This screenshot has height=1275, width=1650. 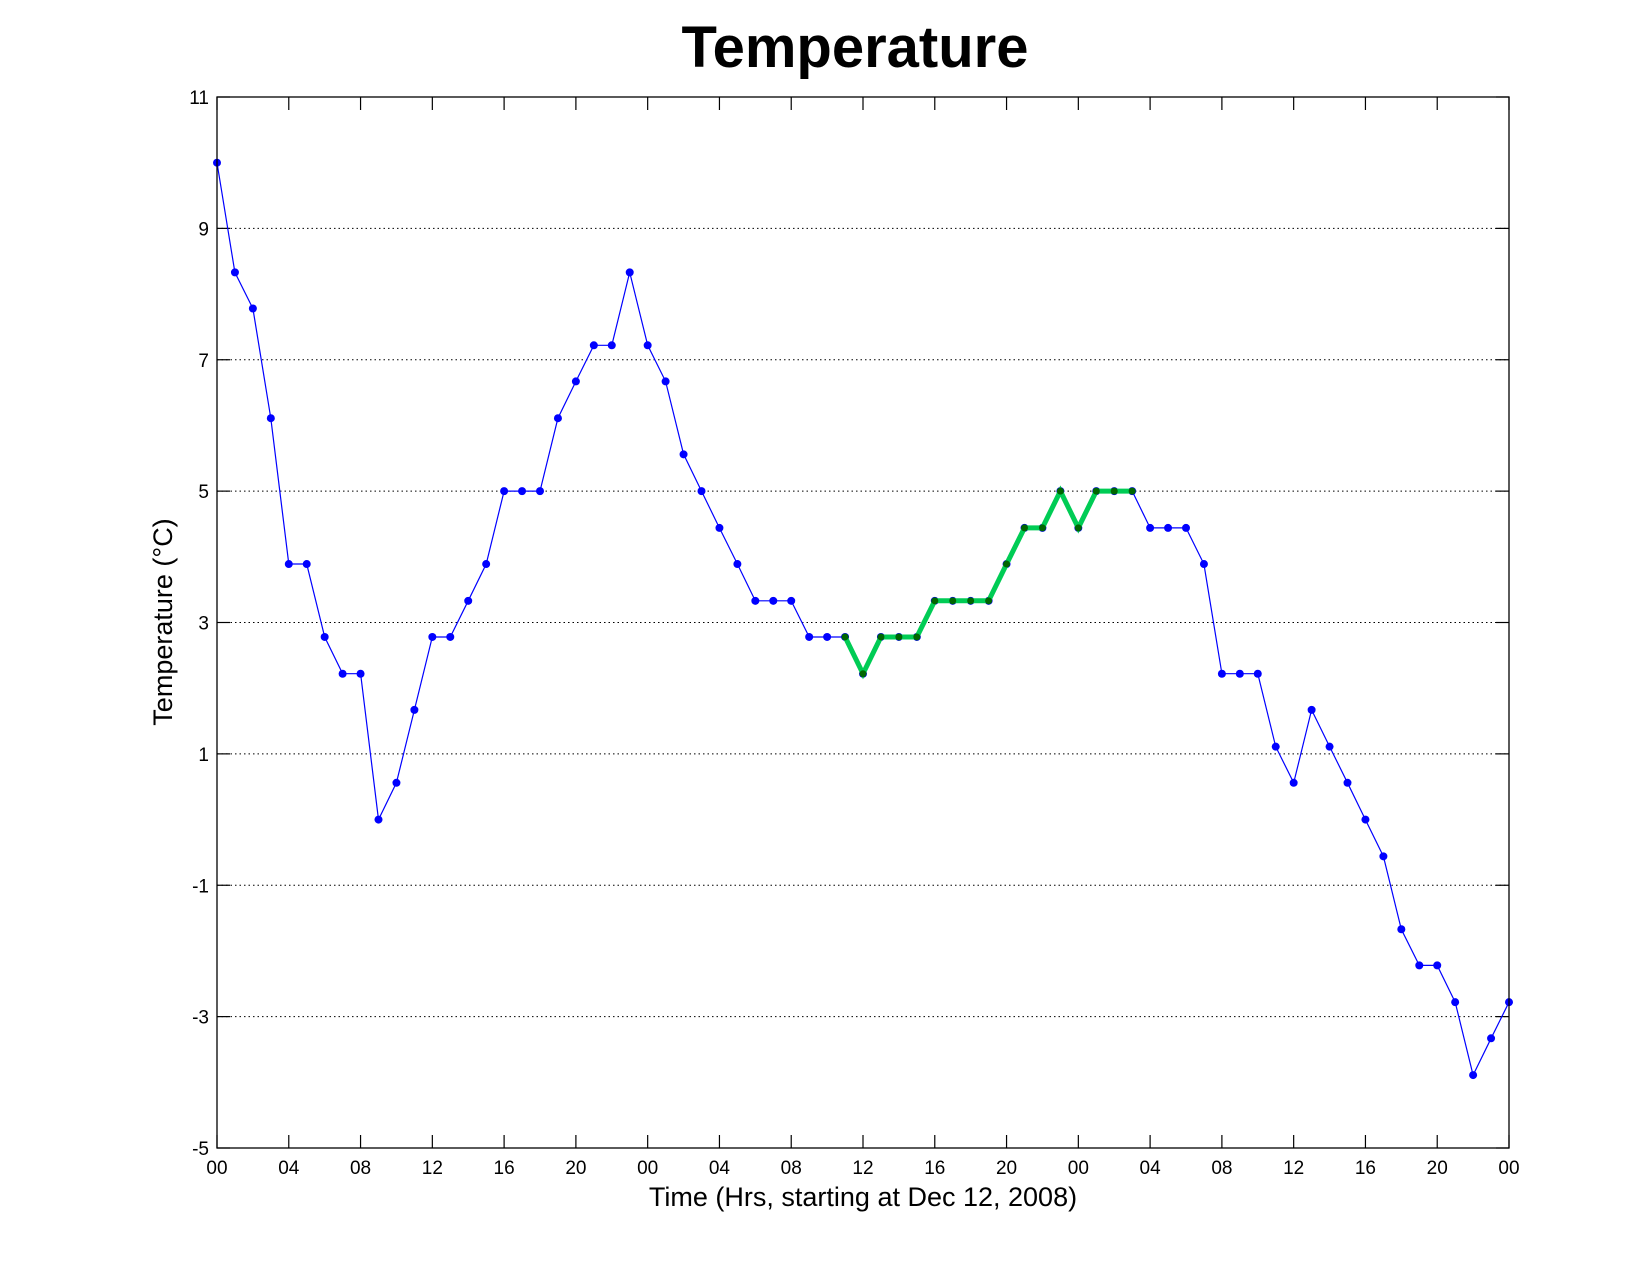 What do you see at coordinates (200, 1018) in the screenshot?
I see `y-tick-label: -3` at bounding box center [200, 1018].